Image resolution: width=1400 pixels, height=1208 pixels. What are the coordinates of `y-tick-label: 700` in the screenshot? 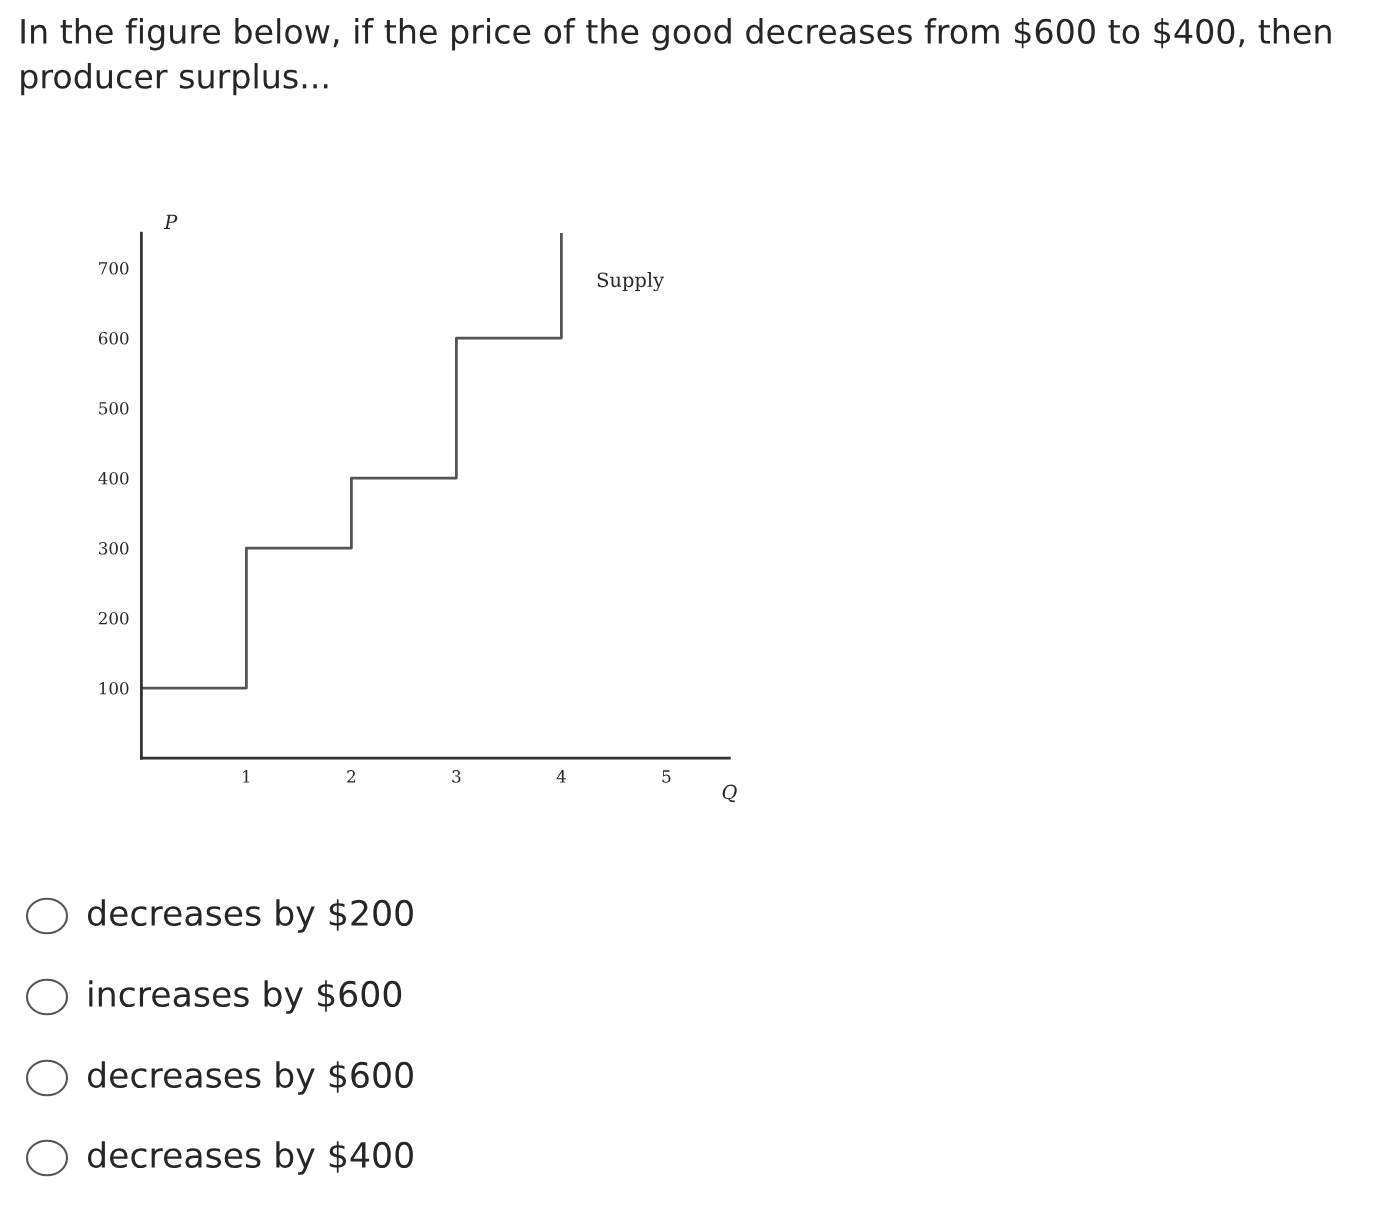 It's located at (114, 268).